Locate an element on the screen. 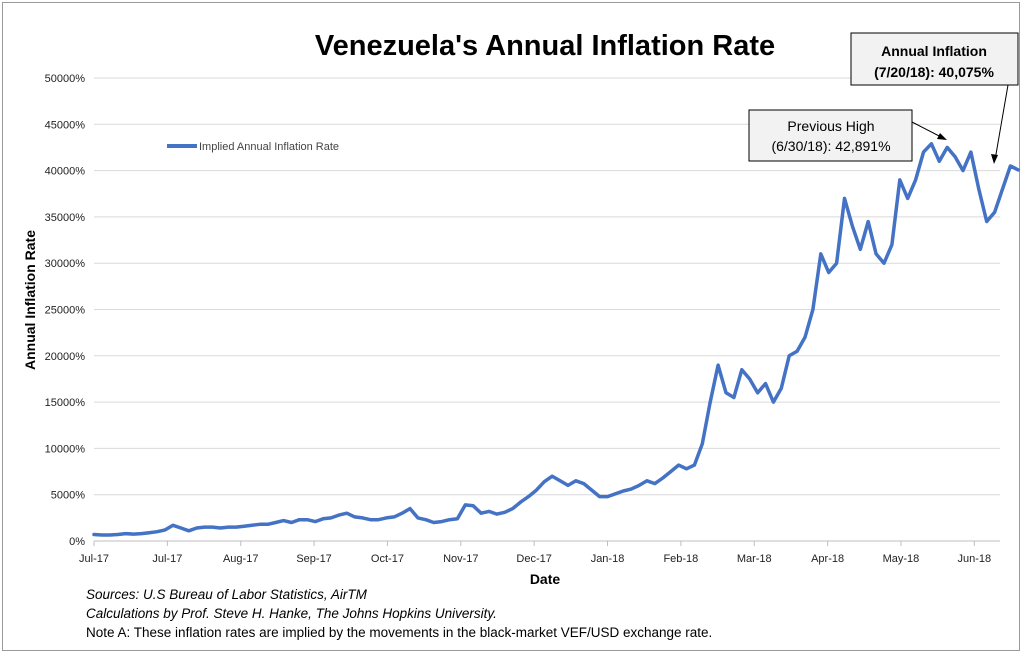  y-tick-label: 5000% is located at coordinates (68, 496).